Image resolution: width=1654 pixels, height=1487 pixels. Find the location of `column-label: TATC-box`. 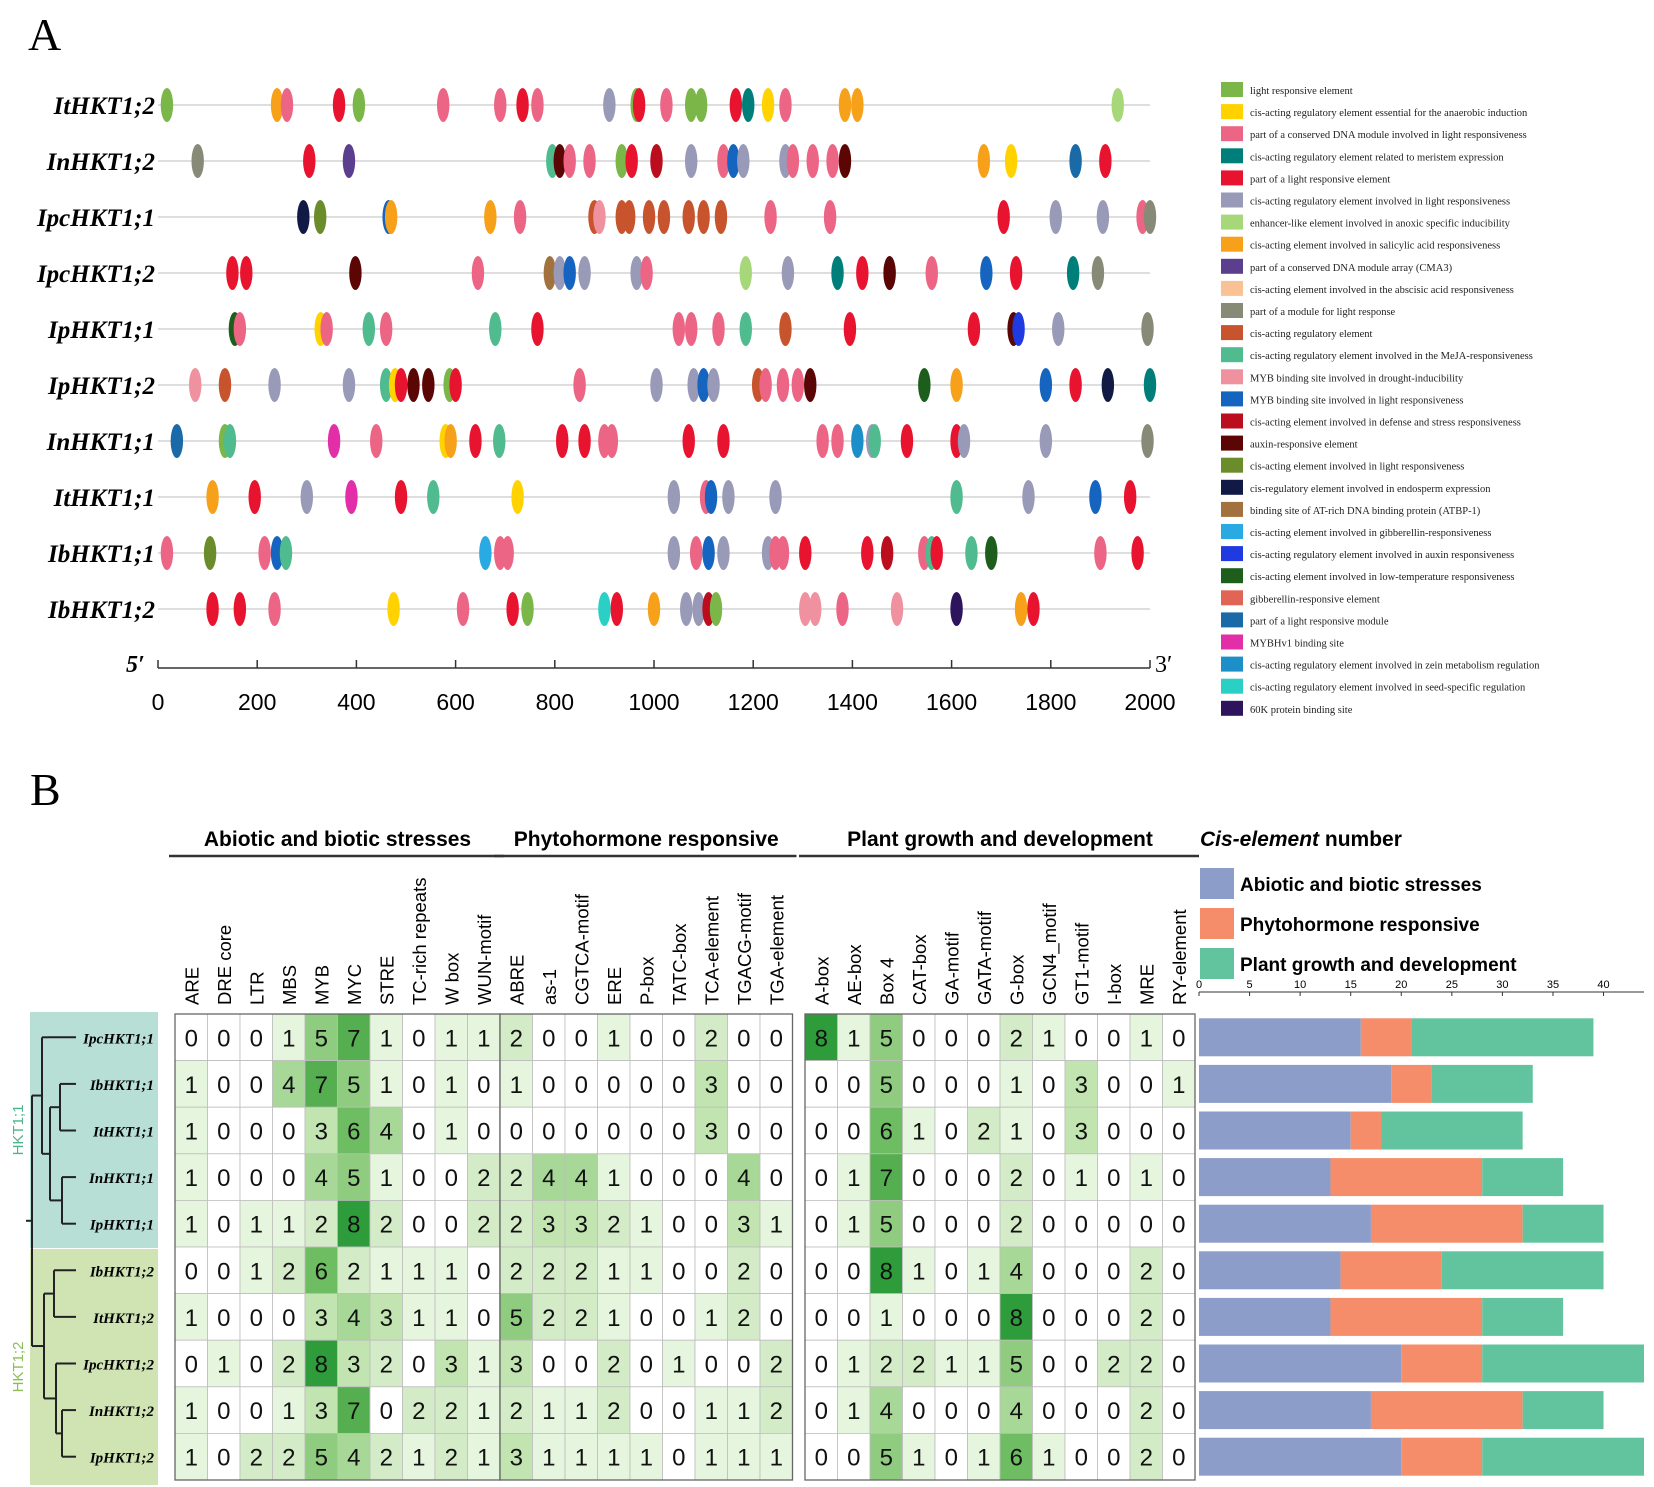

column-label: TATC-box is located at coordinates (679, 964).